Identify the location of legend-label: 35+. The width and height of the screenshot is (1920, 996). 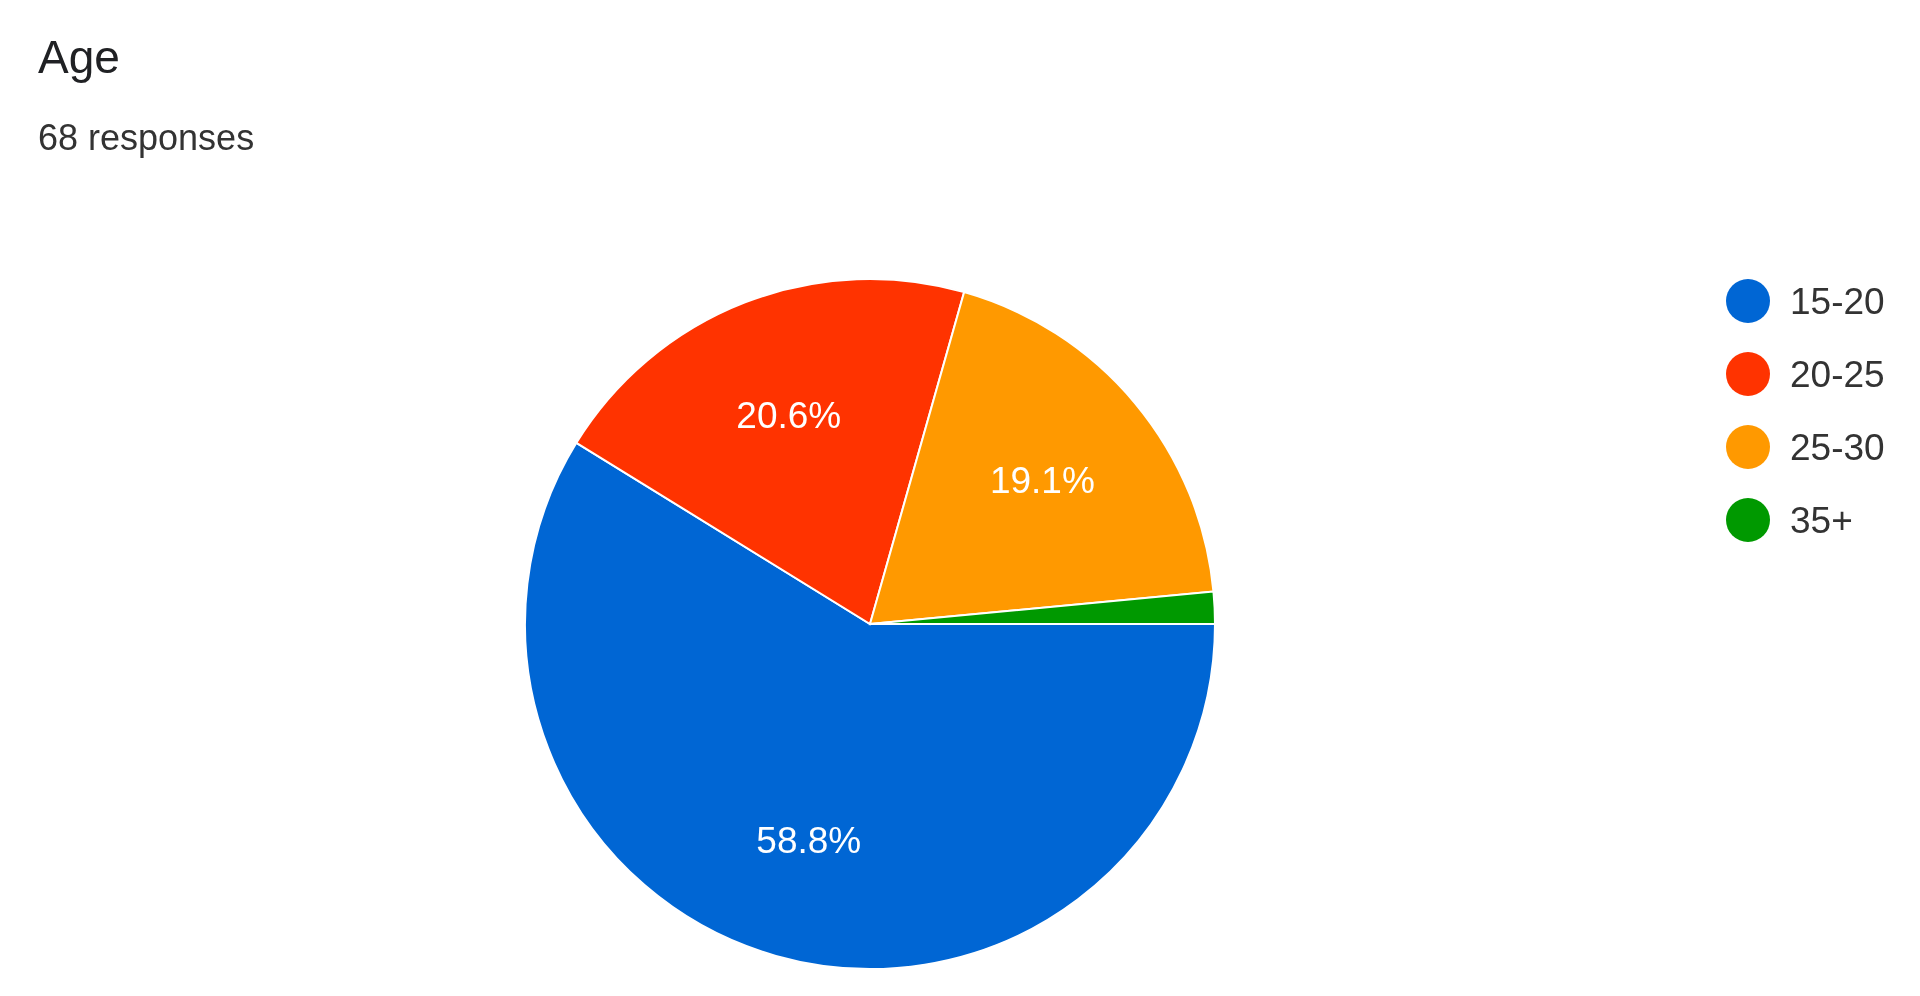
(1821, 520).